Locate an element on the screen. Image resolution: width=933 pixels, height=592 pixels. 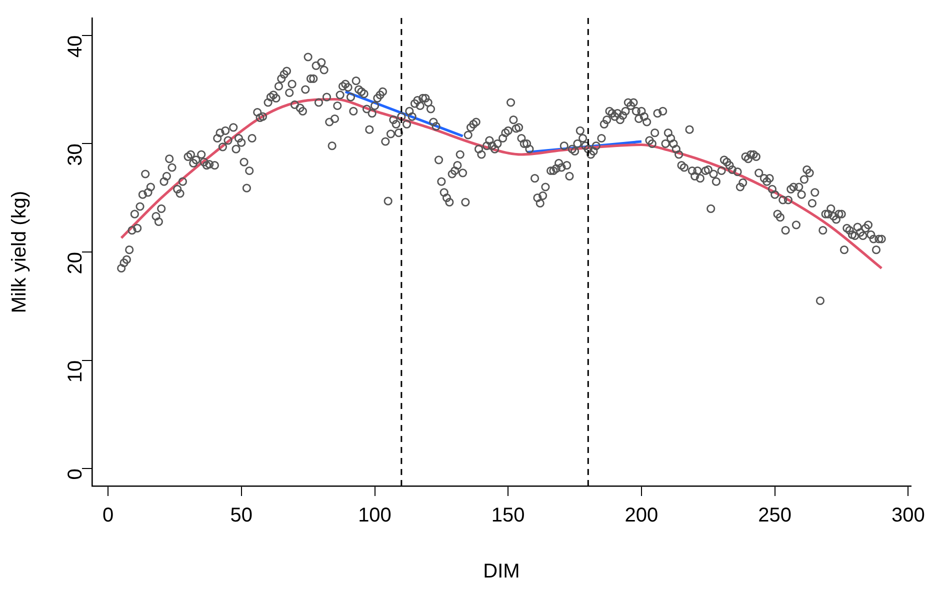
y-tick-label: 30 is located at coordinates (75, 155).